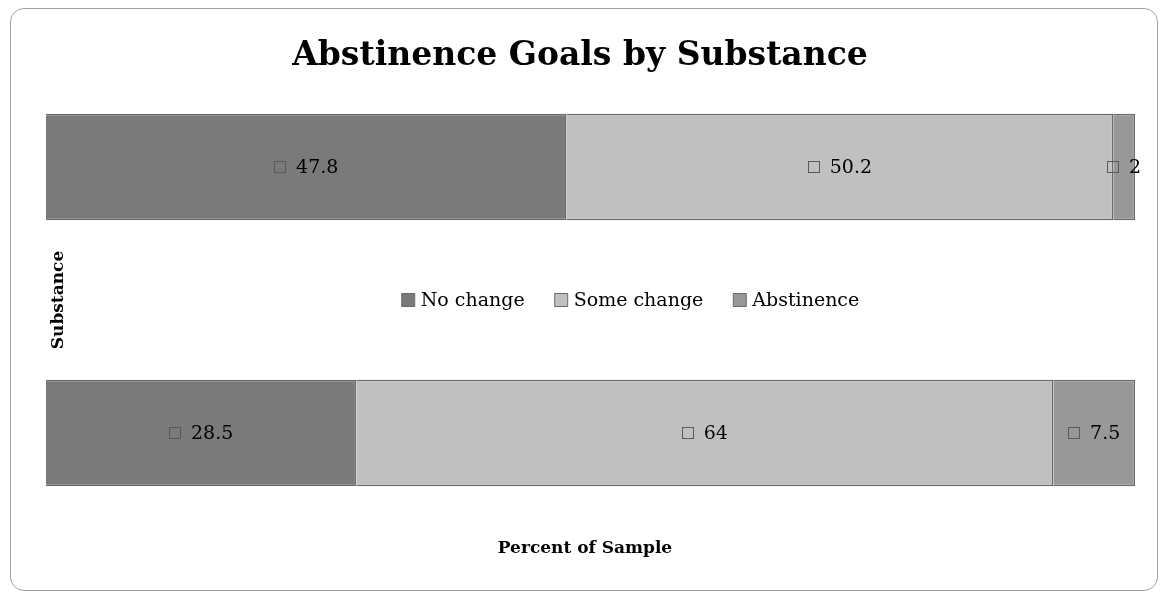 The width and height of the screenshot is (1160, 592). I want to click on data-label: 64, so click(715, 431).